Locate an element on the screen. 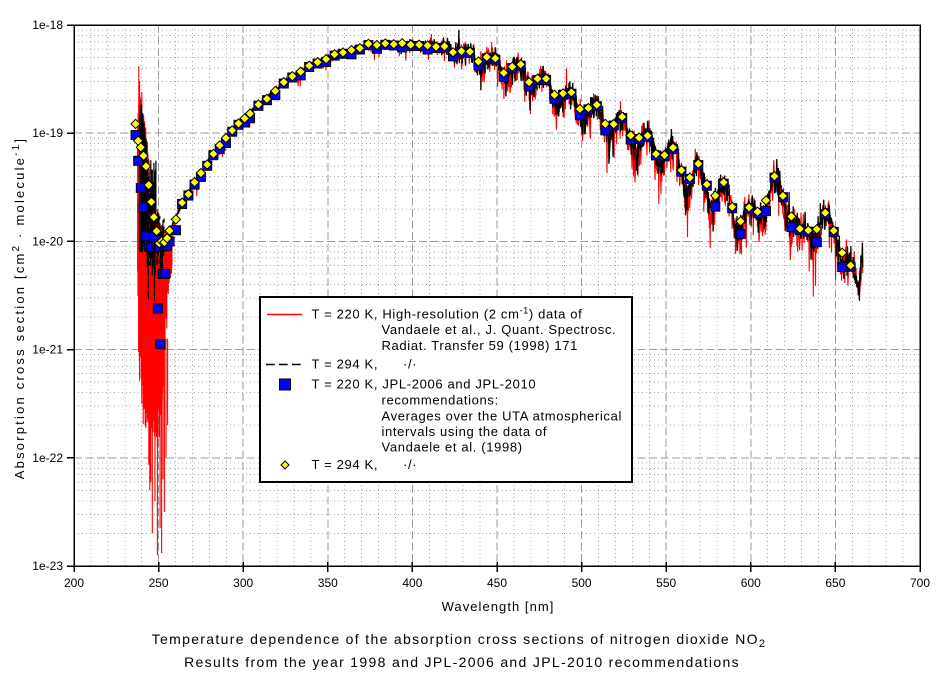 The width and height of the screenshot is (944, 686). svg-text: 300 is located at coordinates (243, 583).